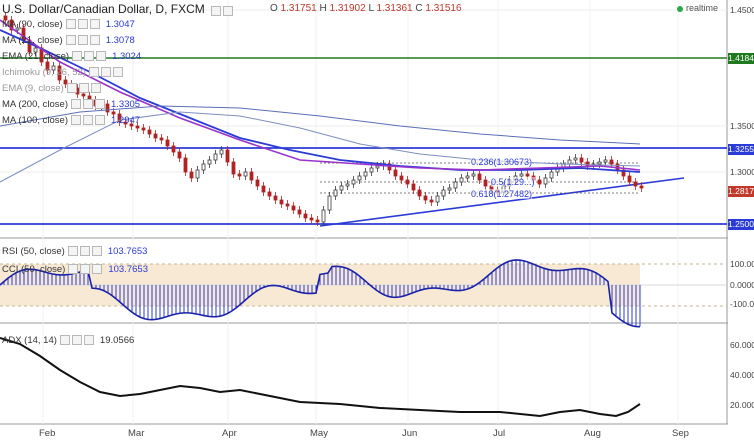  Describe the element at coordinates (741, 58) in the screenshot. I see `price-tag-top-line: 1.4184` at that location.